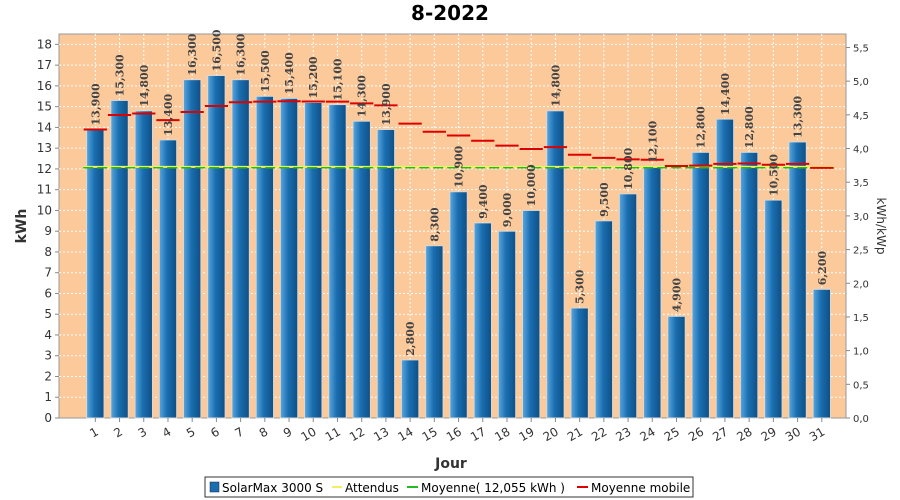  What do you see at coordinates (120, 75) in the screenshot?
I see `data-label-day-2: 15,300` at bounding box center [120, 75].